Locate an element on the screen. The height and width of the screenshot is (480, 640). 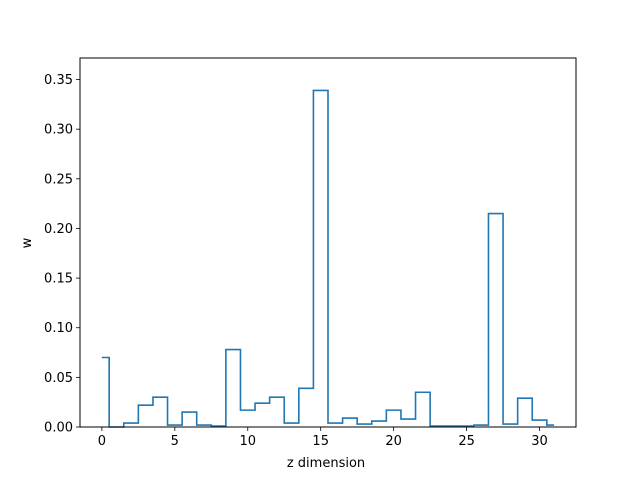
y-axis-ticks: 0.00 0.05 0.10 0.15 0.20 0.25 0.30 0.35 is located at coordinates (62, 254).